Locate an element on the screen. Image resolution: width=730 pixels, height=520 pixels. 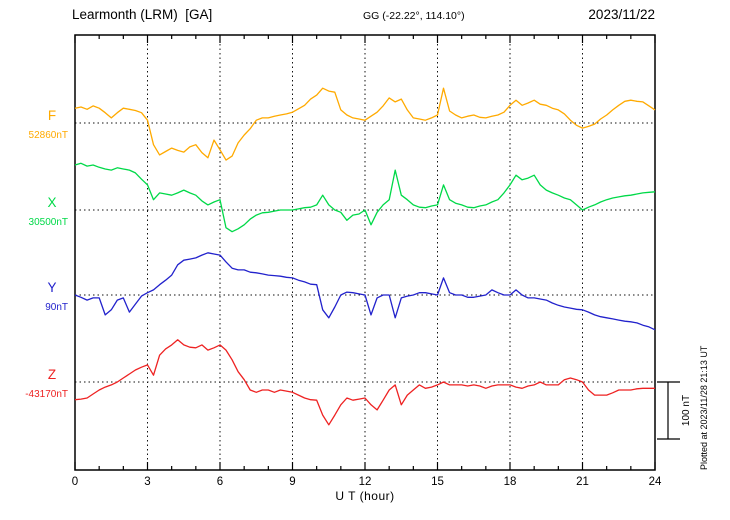
series-name-X: X is located at coordinates (51, 202).